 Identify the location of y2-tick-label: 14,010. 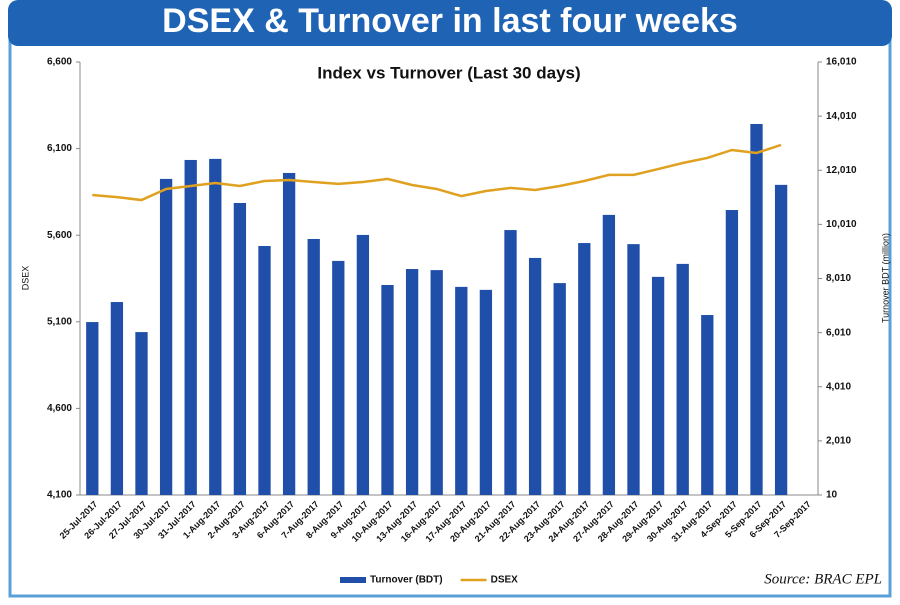
(841, 116).